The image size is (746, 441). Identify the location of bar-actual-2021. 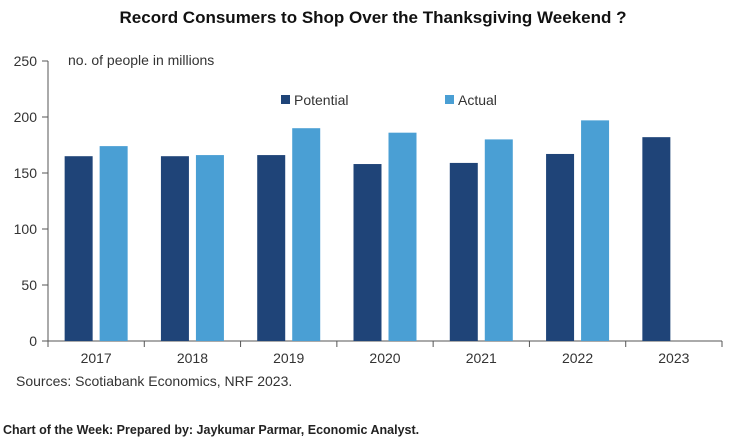
(498, 240).